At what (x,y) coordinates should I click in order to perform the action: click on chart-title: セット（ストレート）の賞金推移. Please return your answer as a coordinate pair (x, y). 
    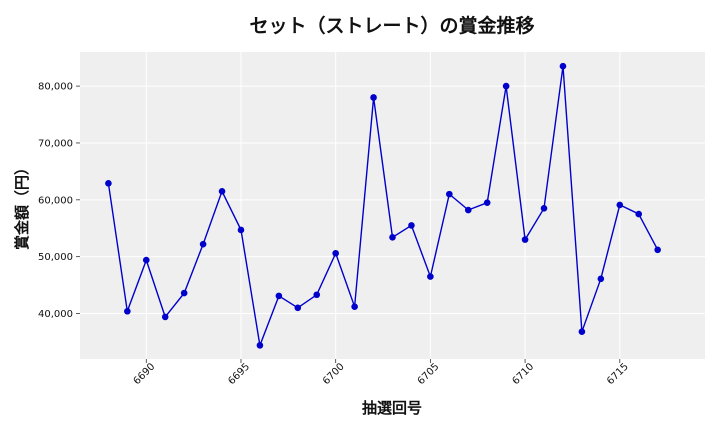
    Looking at the image, I should click on (391, 25).